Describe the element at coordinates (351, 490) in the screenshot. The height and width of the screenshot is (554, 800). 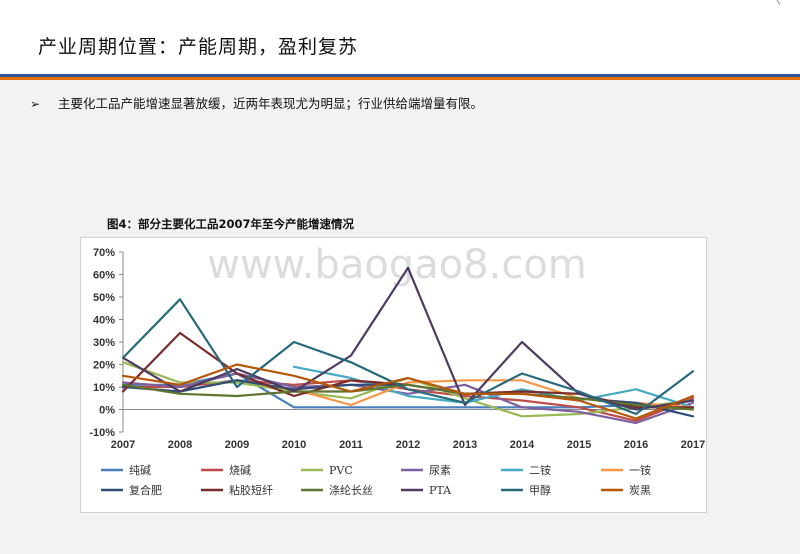
I see `legend-label: 涤纶长丝` at that location.